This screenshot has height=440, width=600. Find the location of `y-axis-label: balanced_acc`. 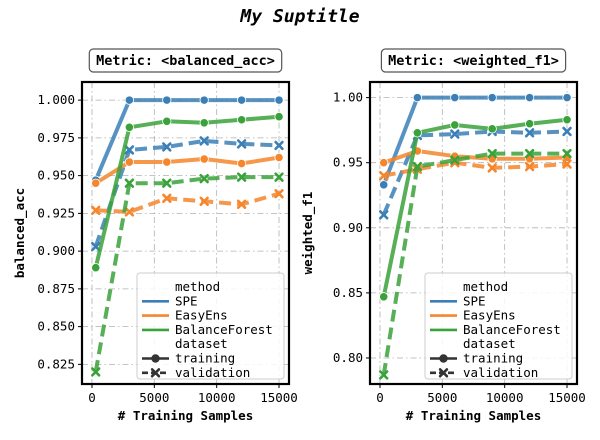

y-axis-label: balanced_acc is located at coordinates (20, 233).